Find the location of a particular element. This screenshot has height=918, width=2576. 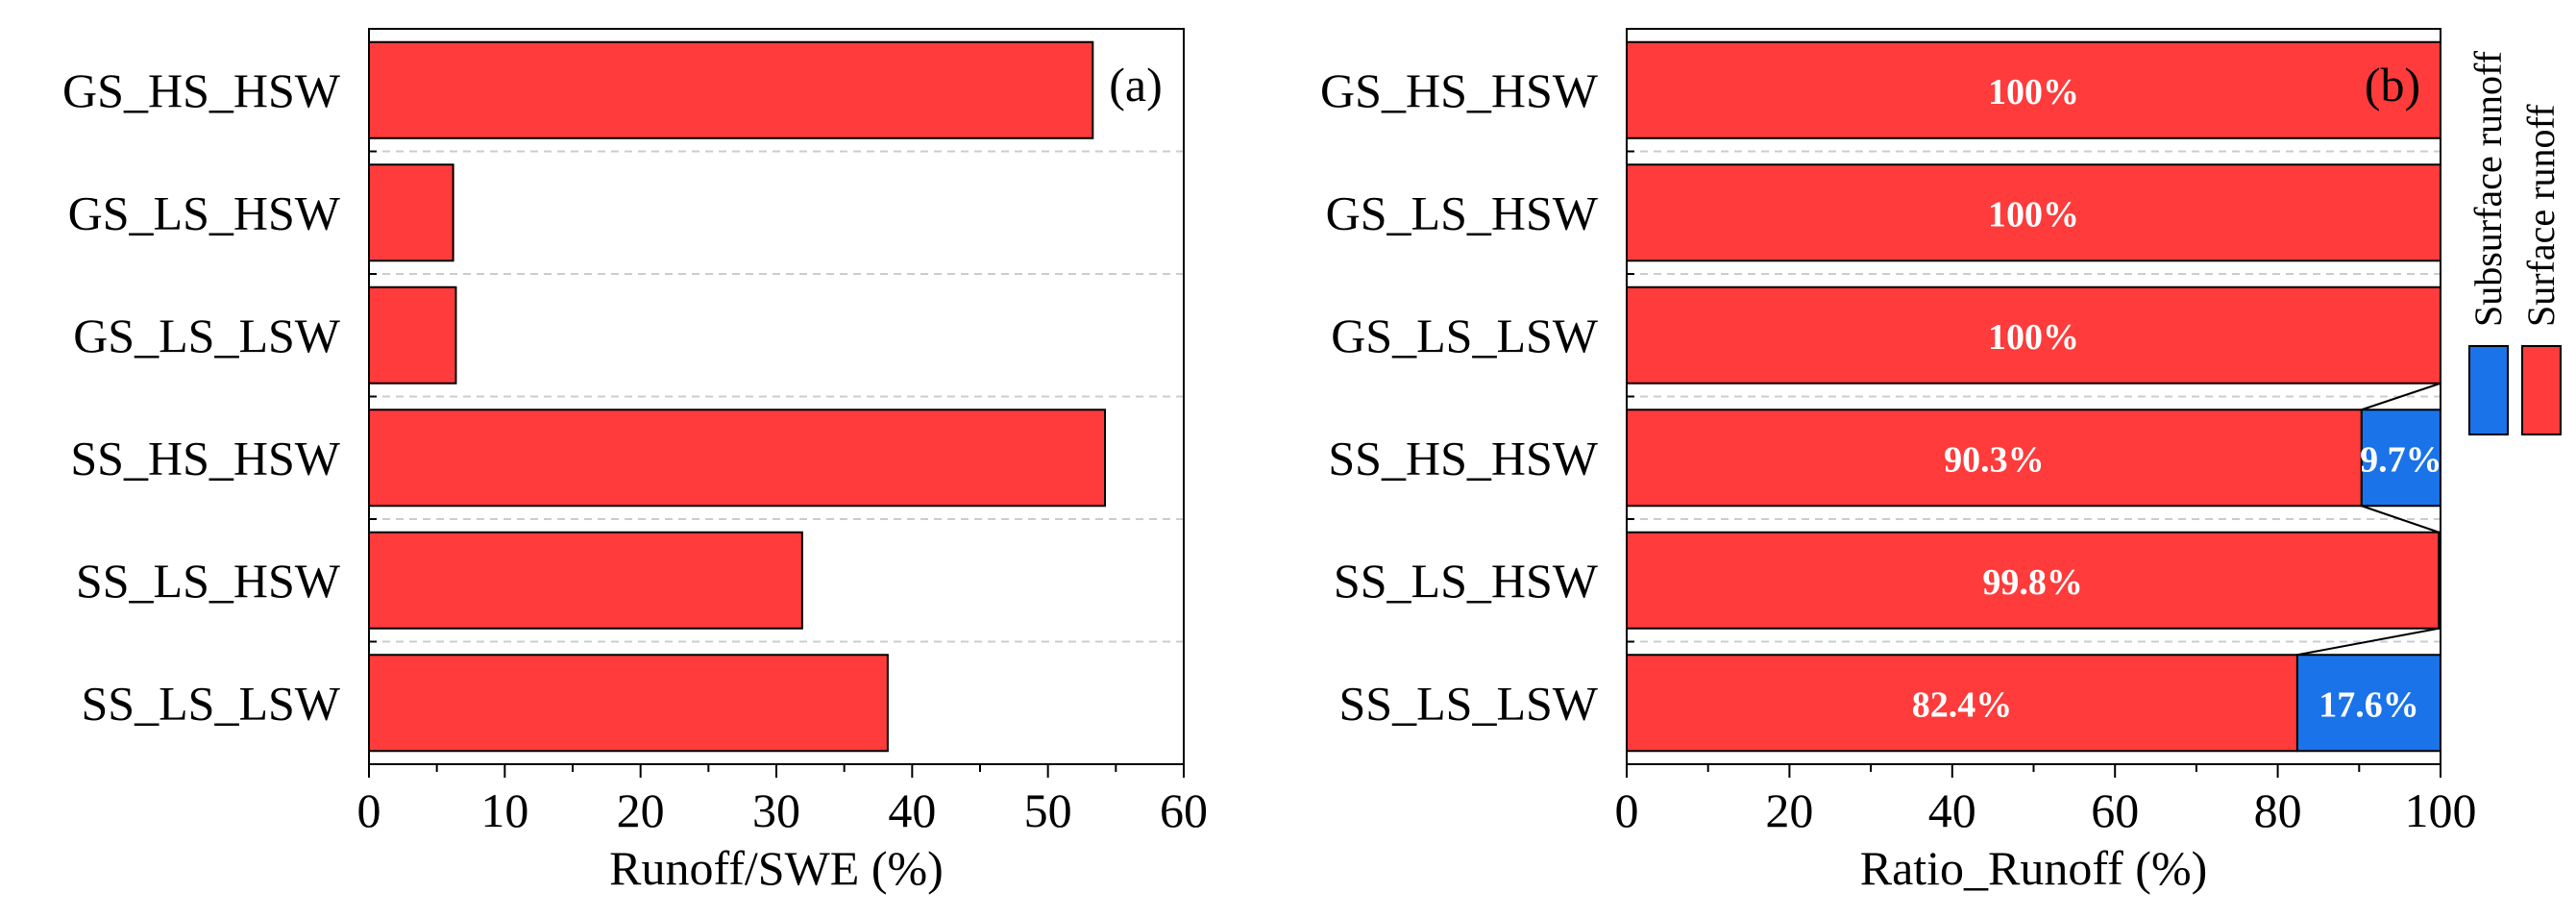

panel-a-x-ticks: 0 10 20 30 40 50 60 is located at coordinates (782, 800).